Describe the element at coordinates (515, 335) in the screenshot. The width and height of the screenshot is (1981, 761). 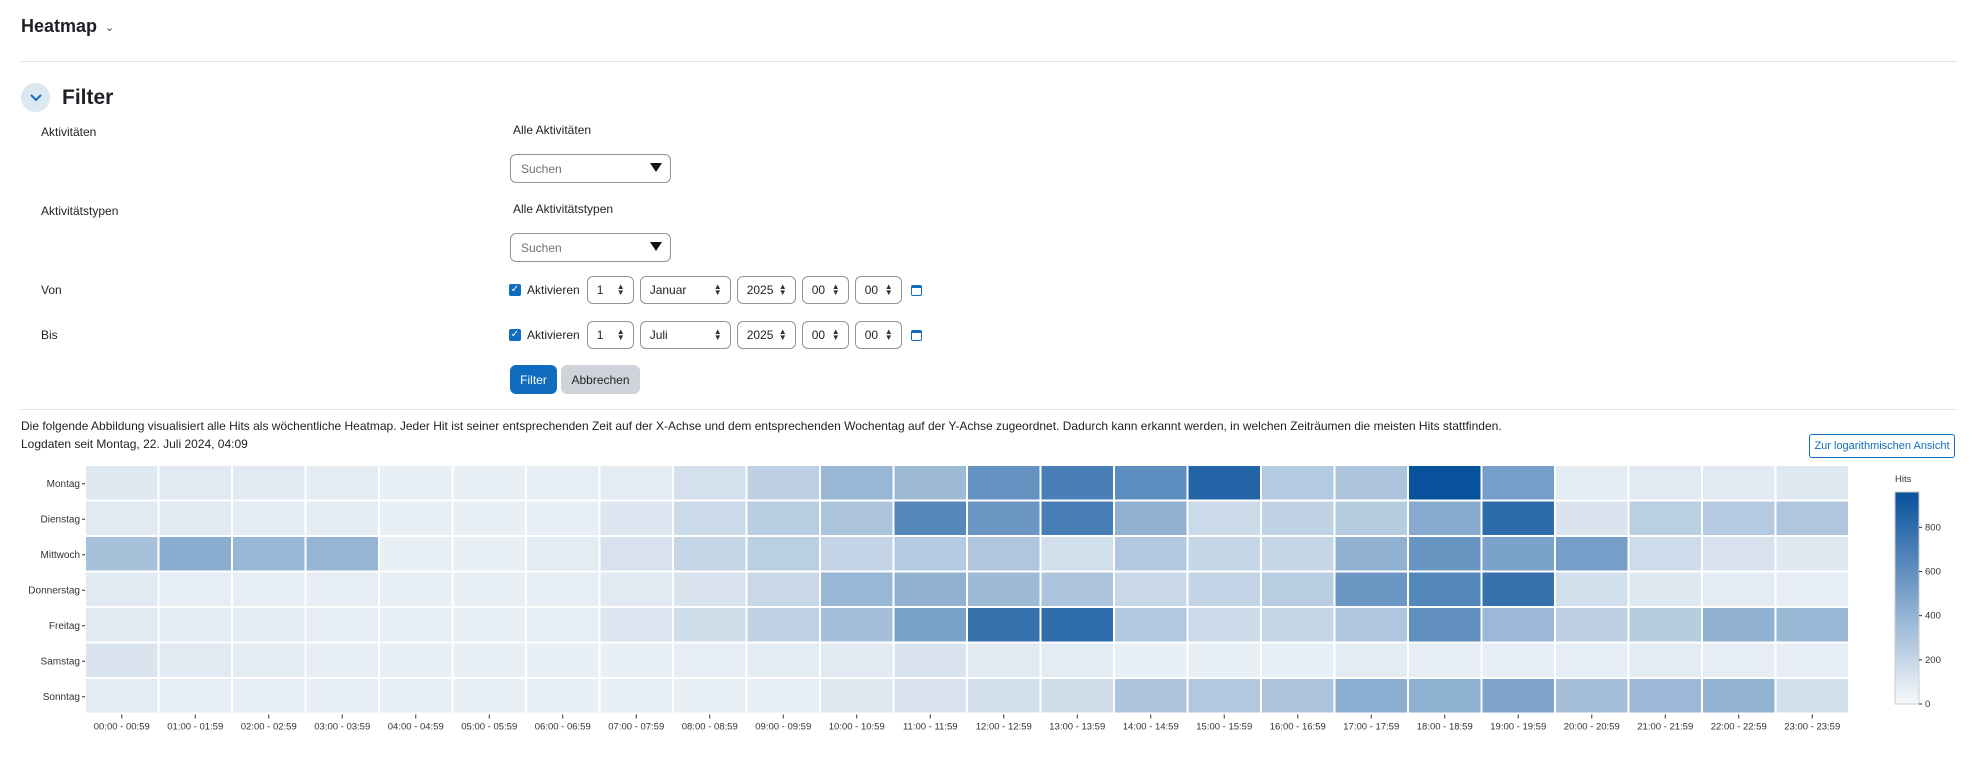
I see `to-enable-checkbox: ✓` at that location.